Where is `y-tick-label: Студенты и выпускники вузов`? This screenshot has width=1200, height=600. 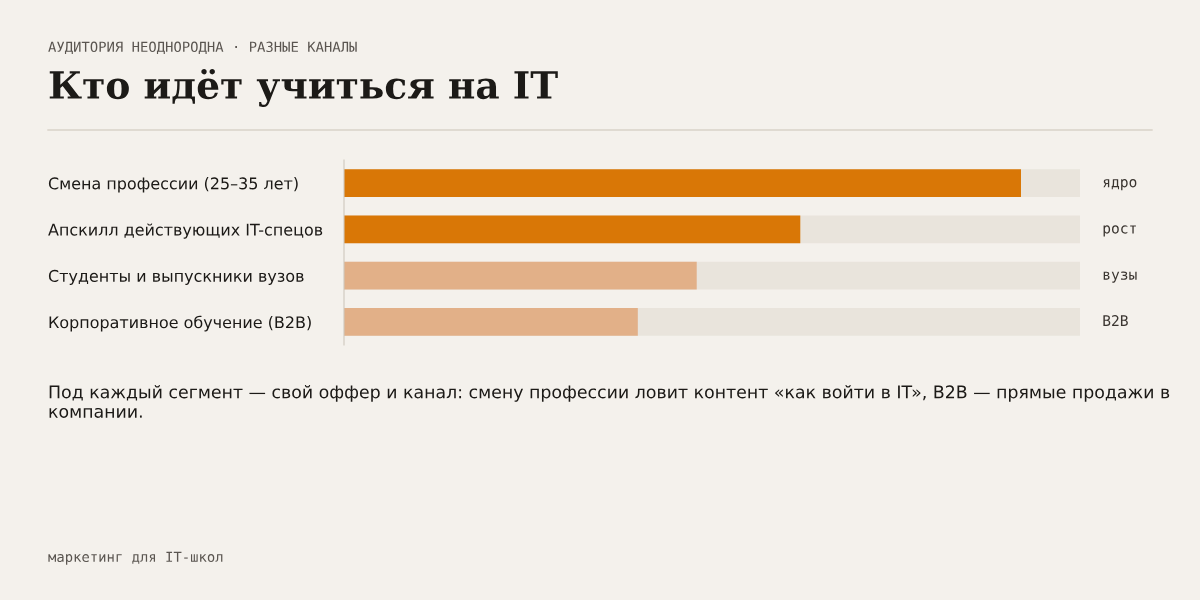
y-tick-label: Студенты и выпускники вузов is located at coordinates (176, 277).